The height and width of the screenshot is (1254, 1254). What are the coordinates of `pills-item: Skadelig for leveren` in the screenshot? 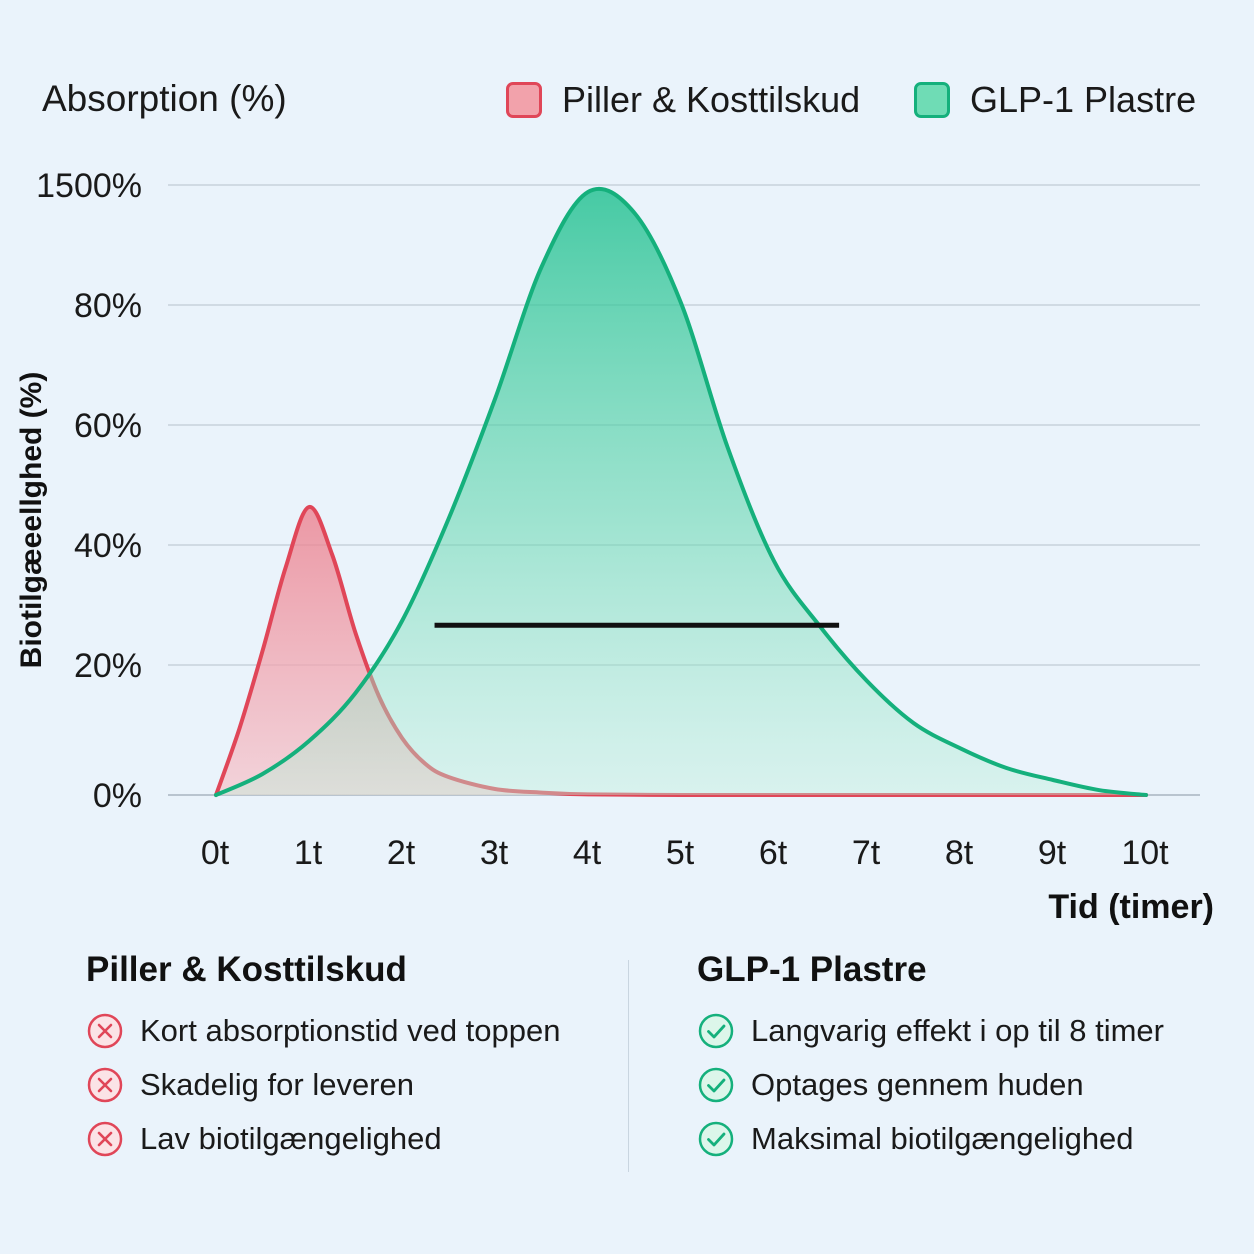 It's located at (323, 1085).